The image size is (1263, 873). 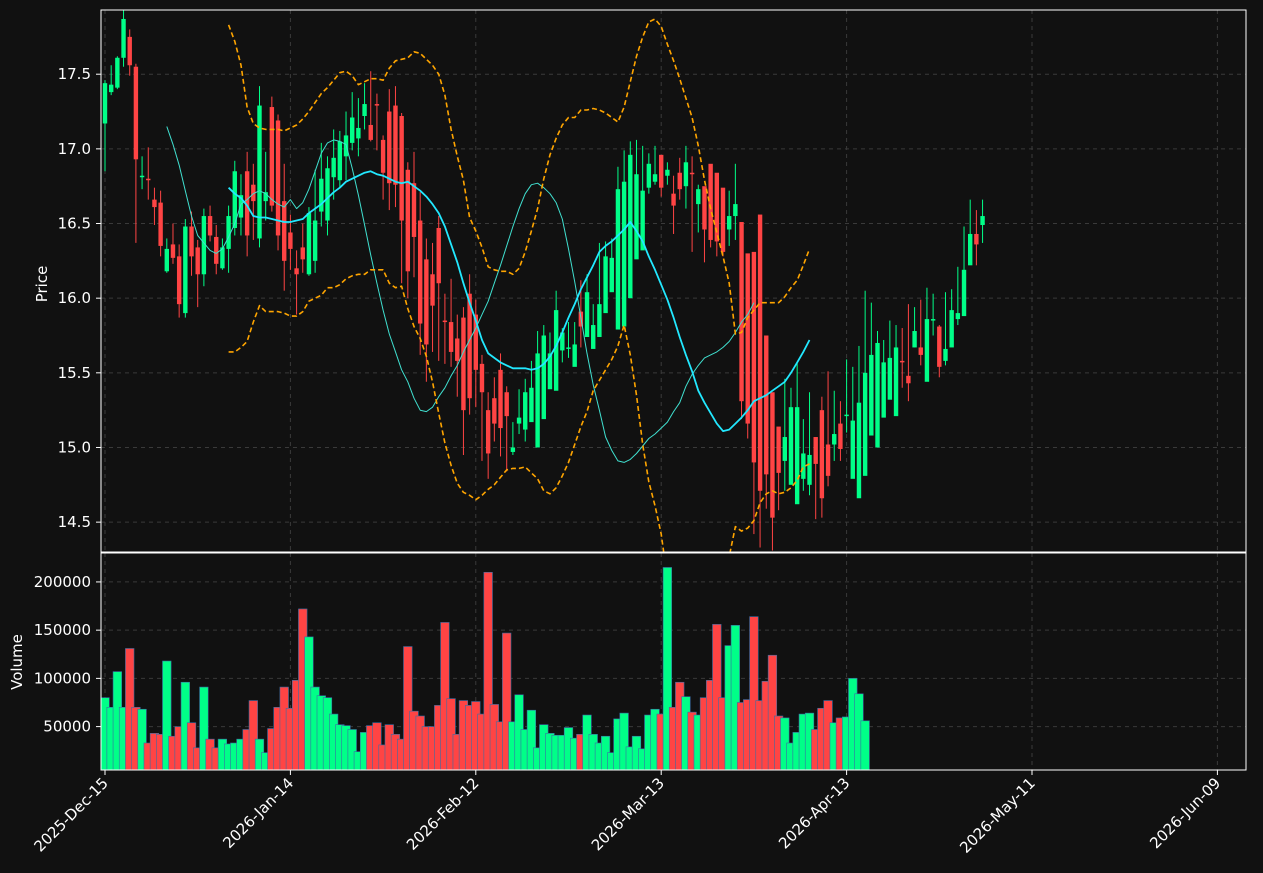 I want to click on price-y-tick-label: 14.5, so click(x=74, y=522).